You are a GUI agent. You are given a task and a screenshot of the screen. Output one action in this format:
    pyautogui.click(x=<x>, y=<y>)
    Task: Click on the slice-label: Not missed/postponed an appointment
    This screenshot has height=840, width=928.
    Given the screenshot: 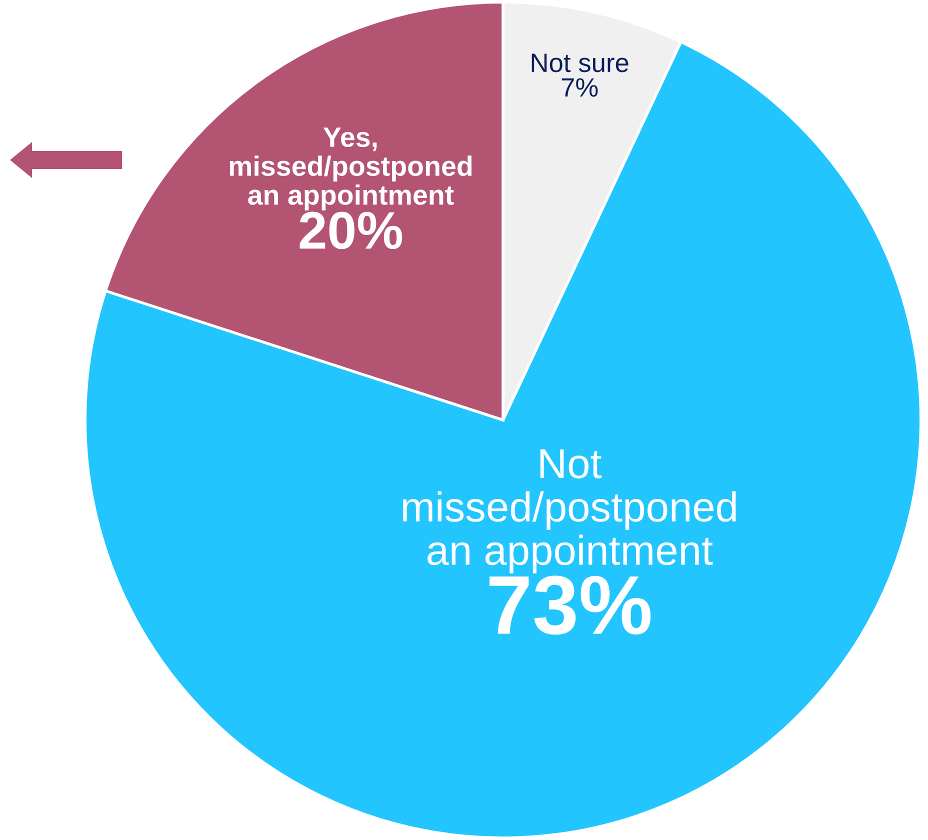 What is the action you would take?
    pyautogui.click(x=569, y=511)
    